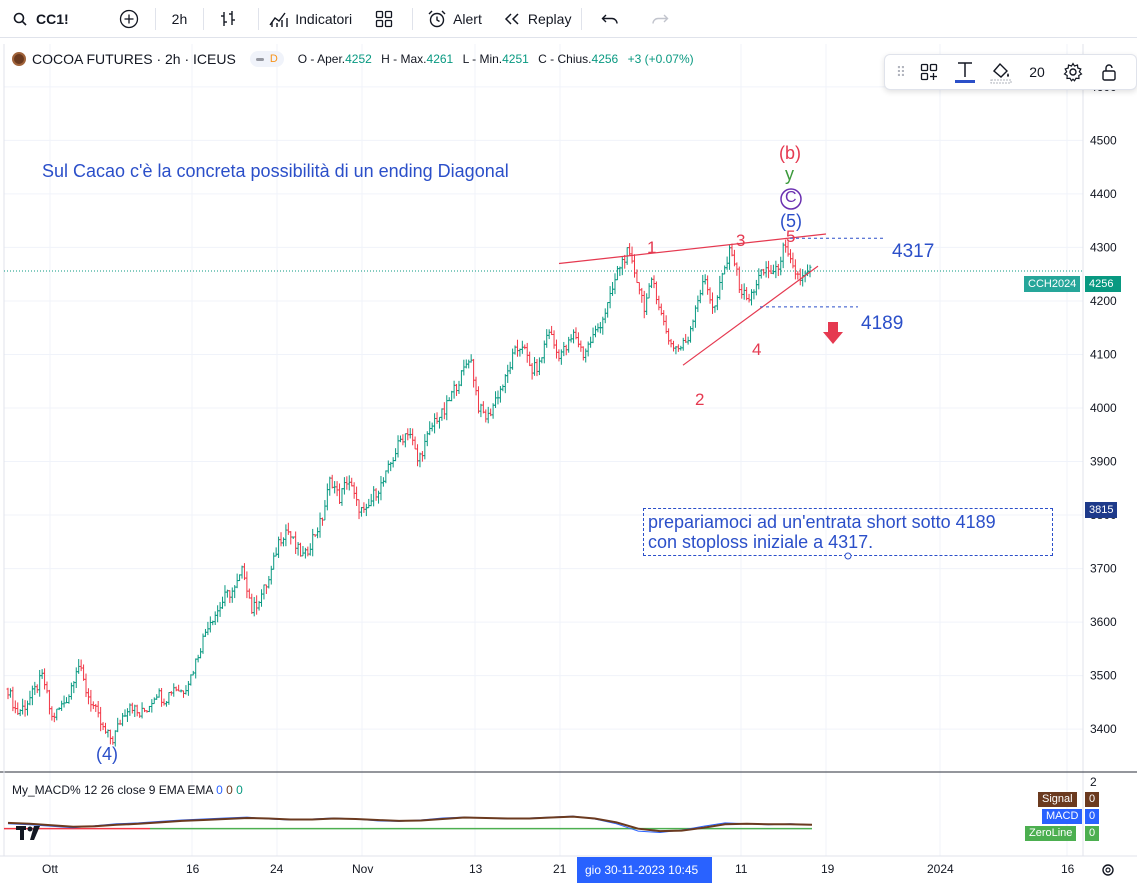 The height and width of the screenshot is (889, 1137). I want to click on wave-1-label: 1, so click(652, 247).